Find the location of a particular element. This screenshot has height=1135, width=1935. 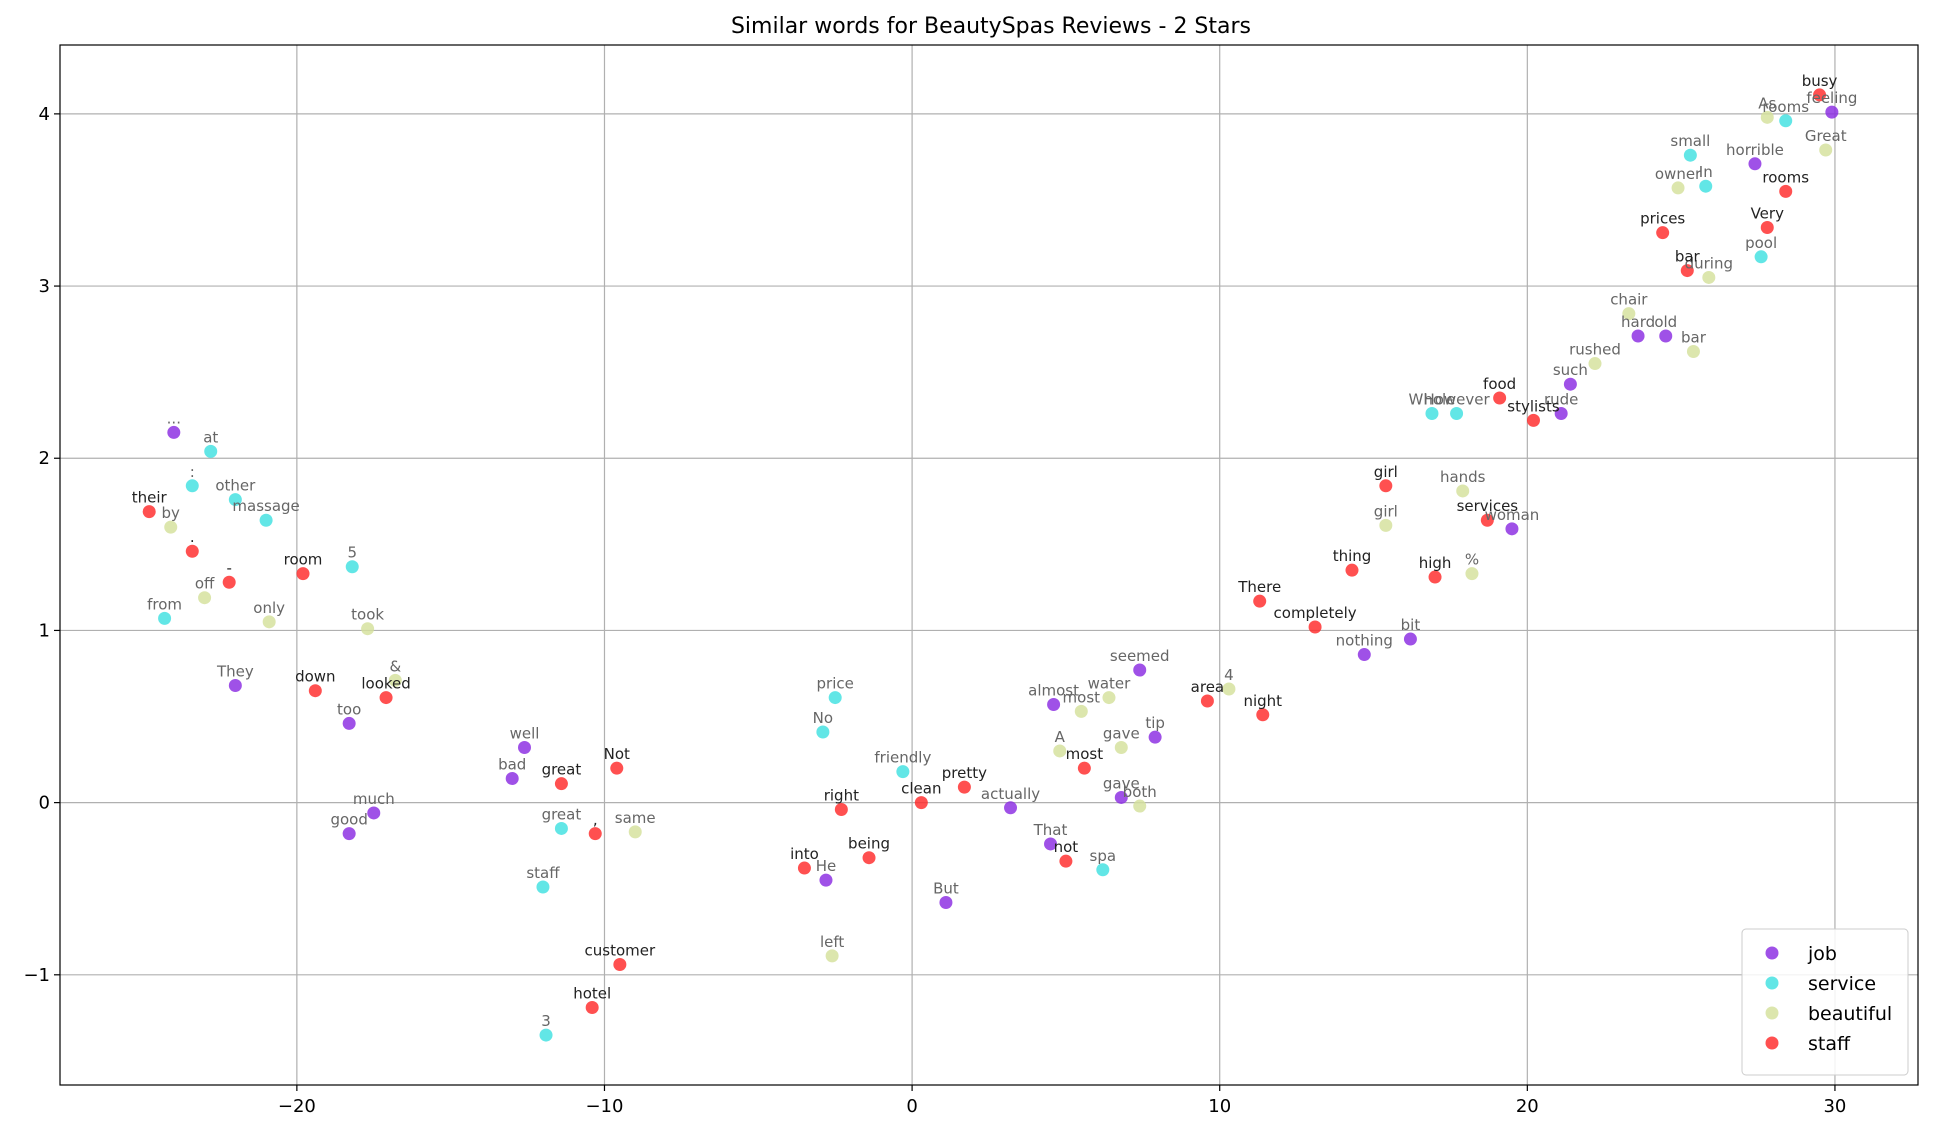

point-label: horrible is located at coordinates (1755, 150).